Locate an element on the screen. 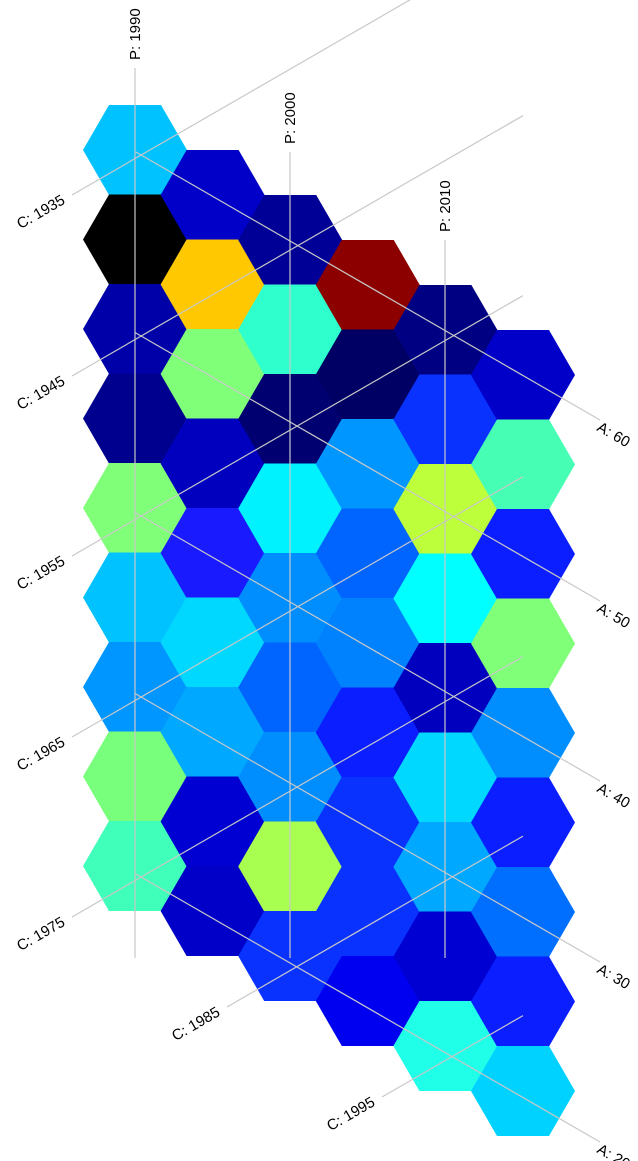 The height and width of the screenshot is (1161, 638). hex-cell-c3-r6 is located at coordinates (367, 822).